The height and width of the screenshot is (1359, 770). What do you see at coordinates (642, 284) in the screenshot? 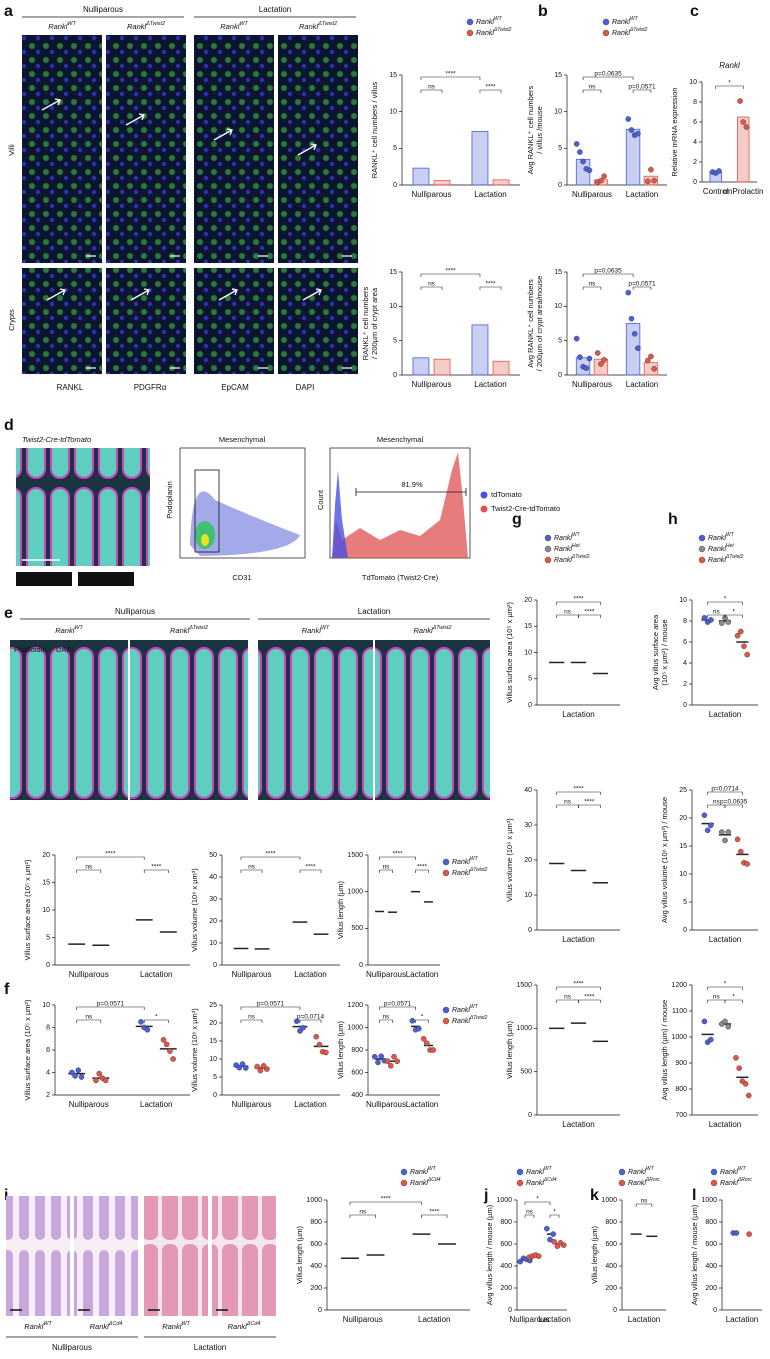
I see `annotation: p=0,0571` at bounding box center [642, 284].